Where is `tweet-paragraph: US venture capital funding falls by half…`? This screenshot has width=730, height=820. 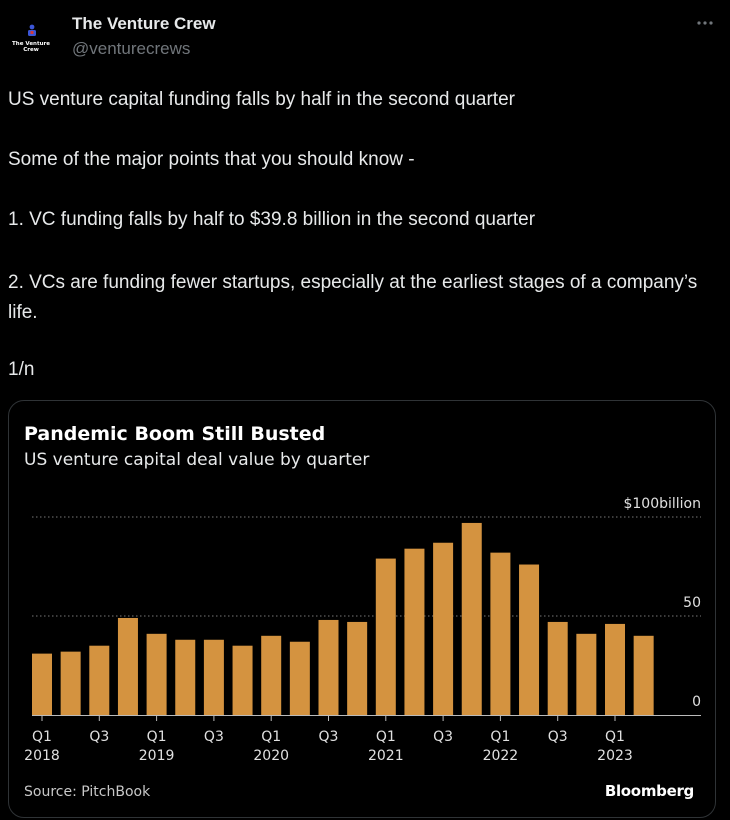
tweet-paragraph: US venture capital funding falls by half… is located at coordinates (261, 99).